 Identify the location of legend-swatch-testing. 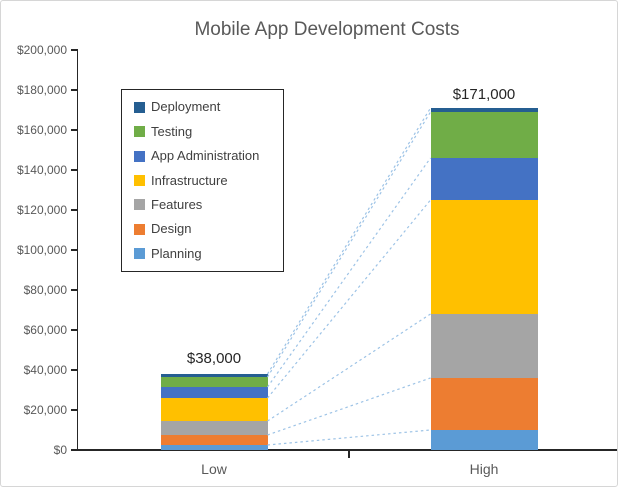
(139, 132).